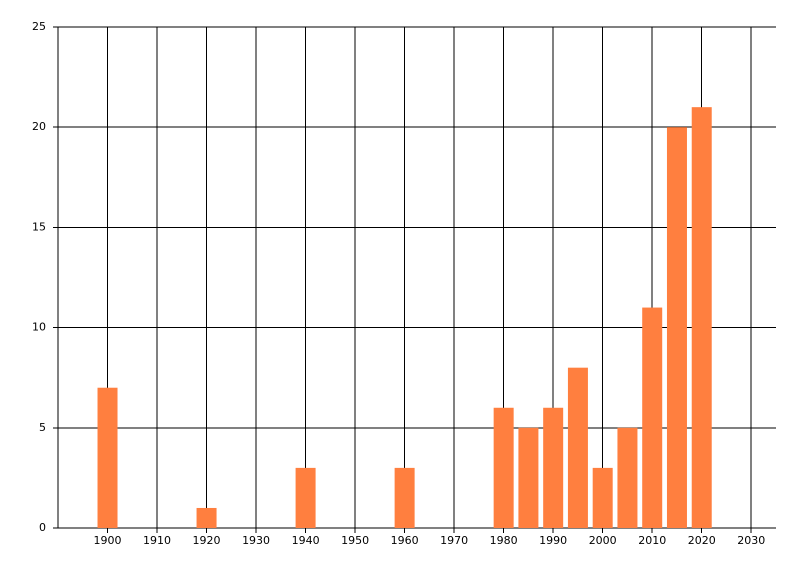  Describe the element at coordinates (207, 540) in the screenshot. I see `x-tick-label: 1920` at that location.